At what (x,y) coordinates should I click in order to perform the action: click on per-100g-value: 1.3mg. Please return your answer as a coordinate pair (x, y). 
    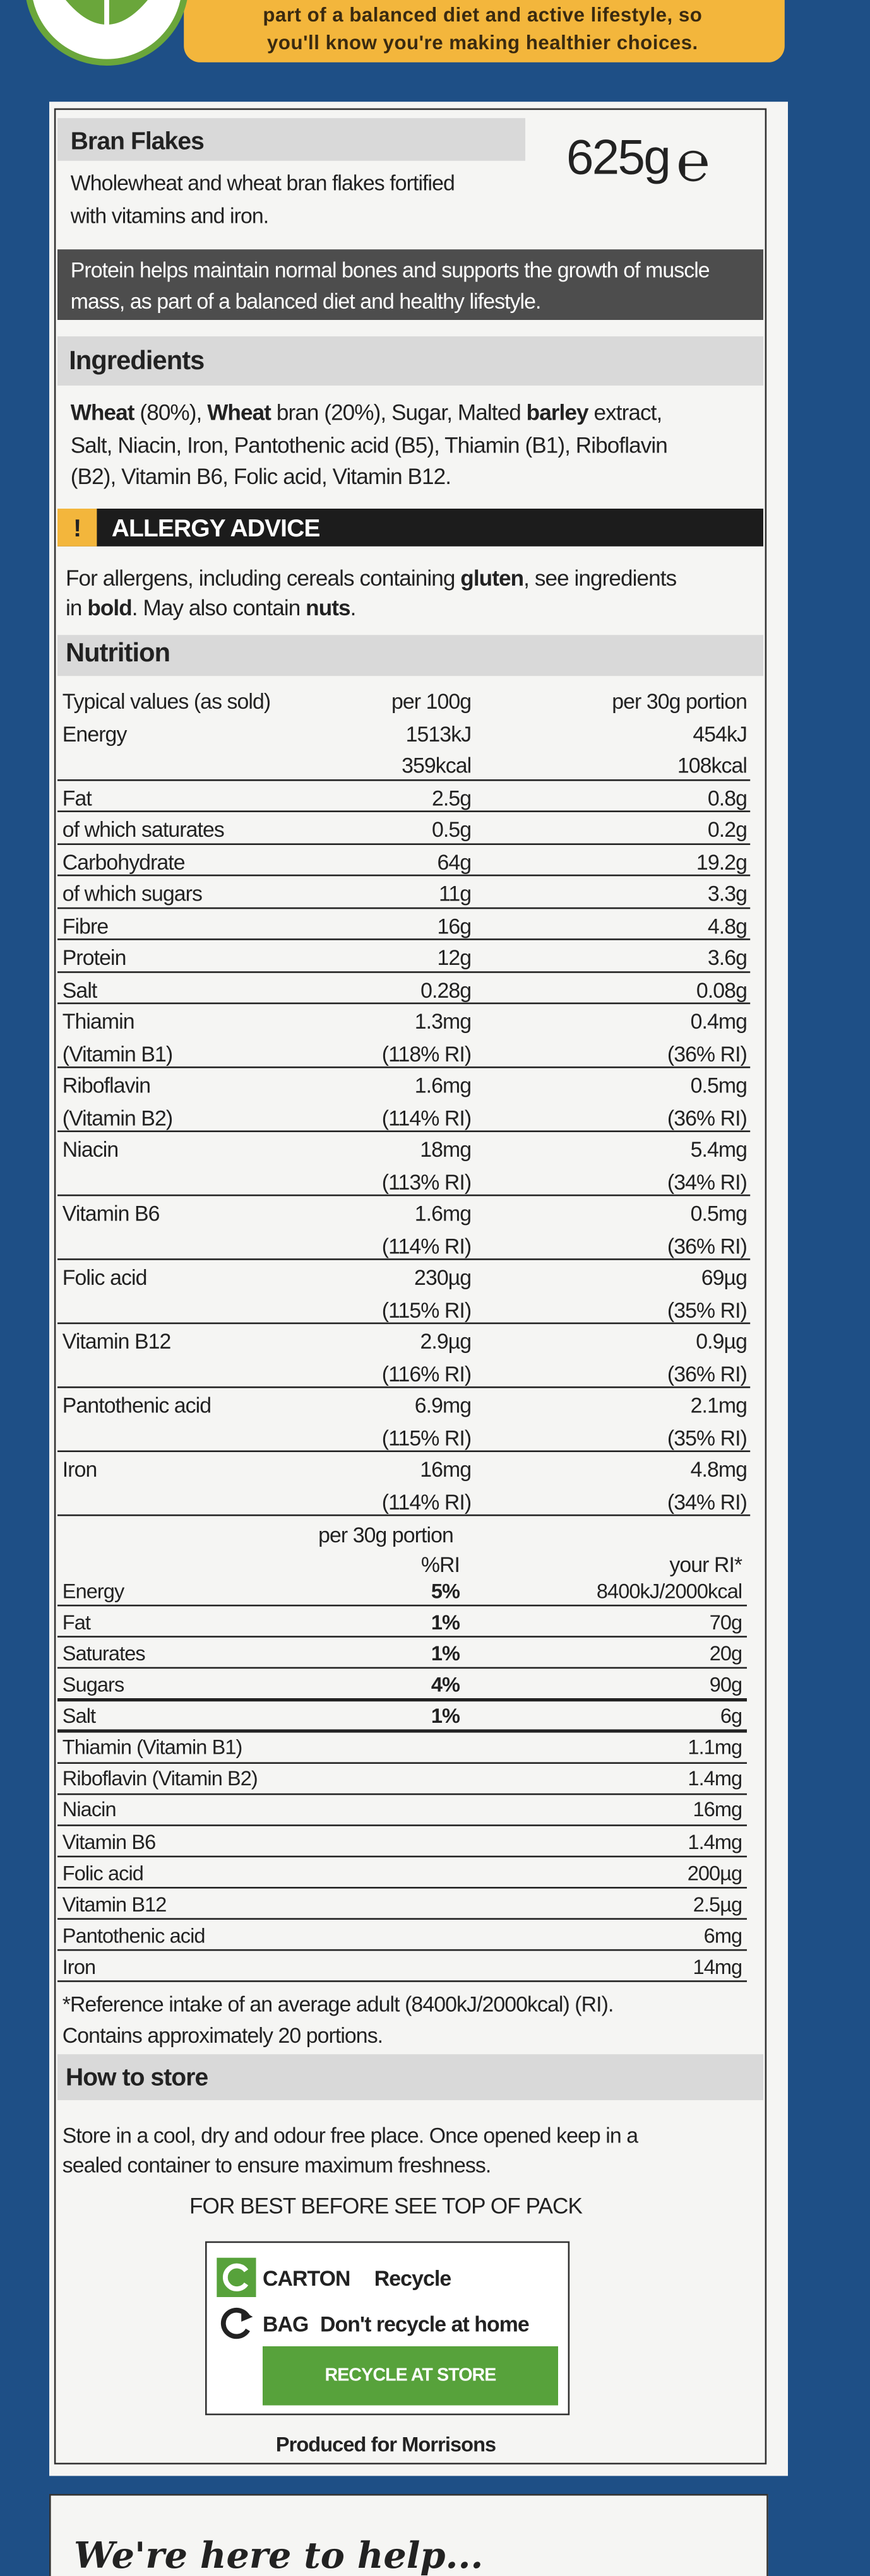
    Looking at the image, I should click on (443, 1022).